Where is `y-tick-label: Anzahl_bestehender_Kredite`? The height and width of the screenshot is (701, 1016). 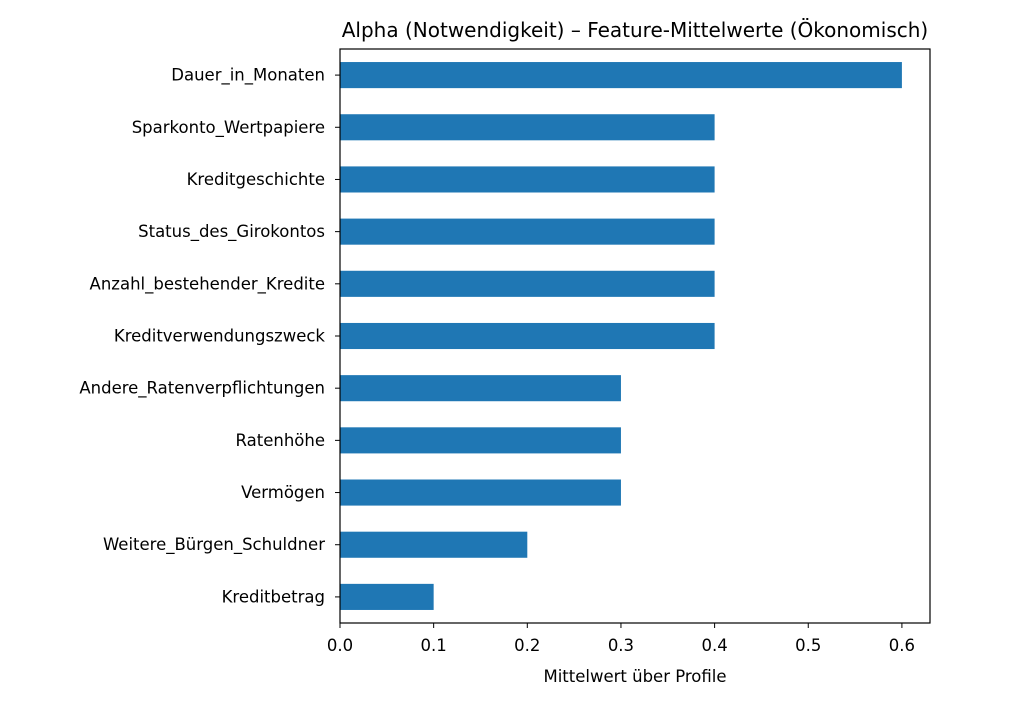 y-tick-label: Anzahl_bestehender_Kredite is located at coordinates (207, 284).